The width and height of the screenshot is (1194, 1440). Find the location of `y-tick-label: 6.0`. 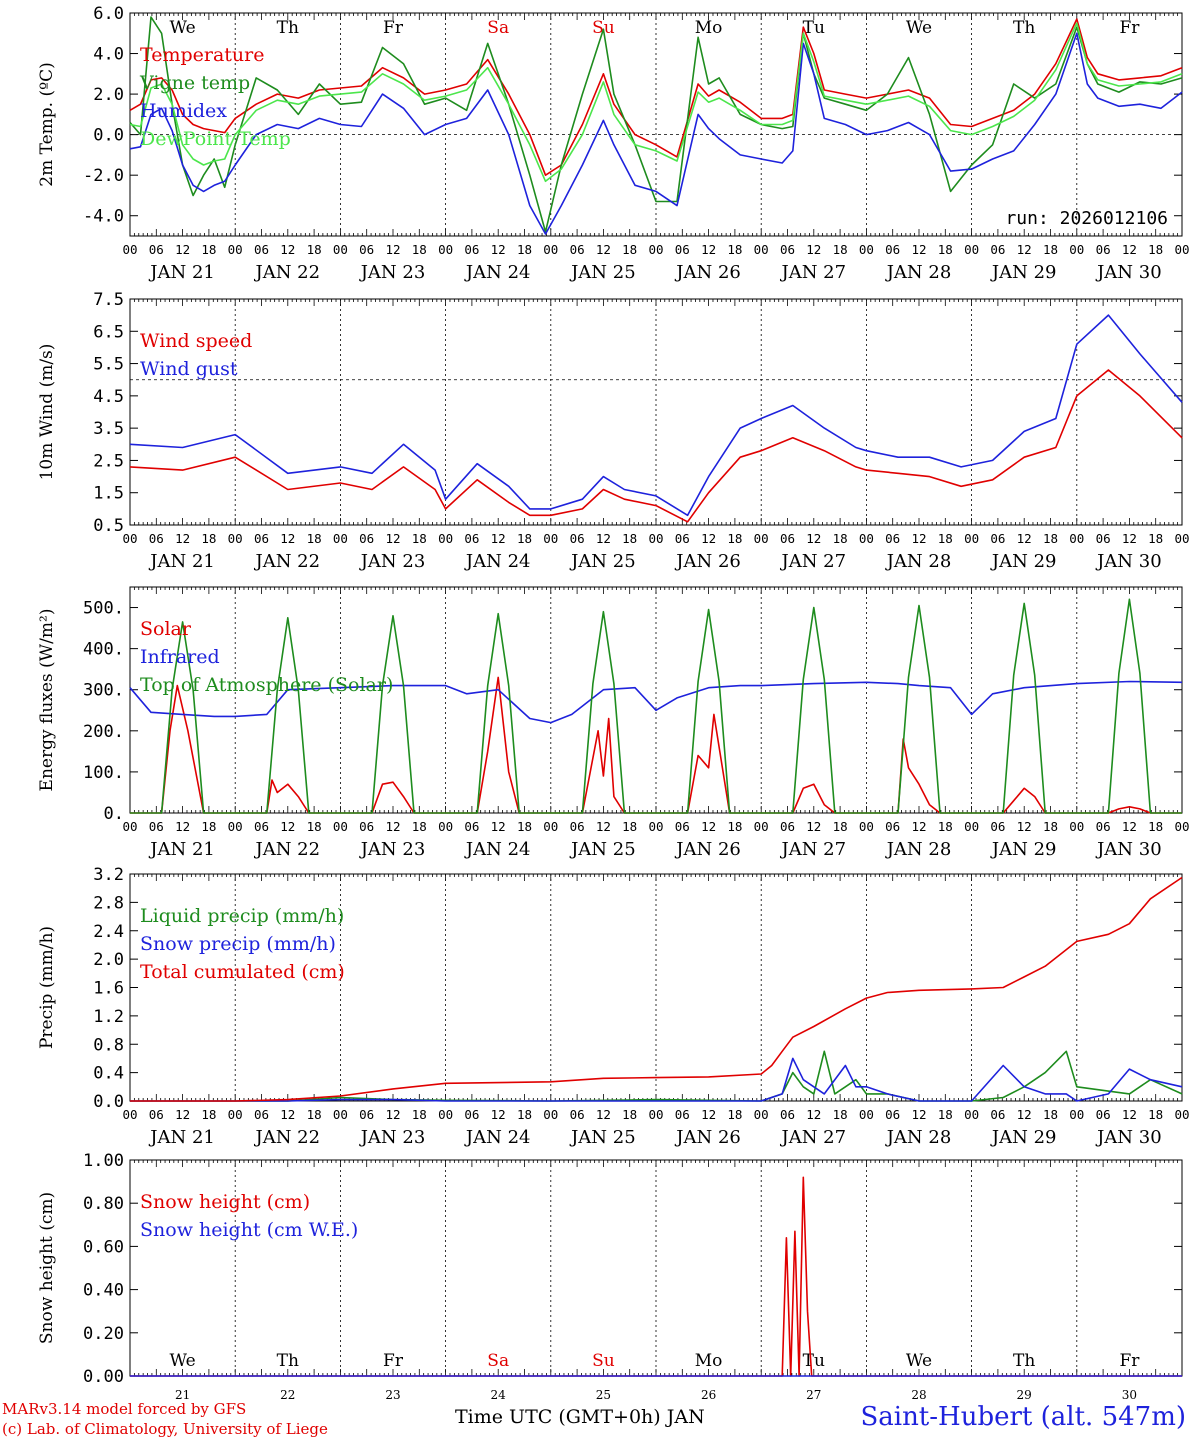

y-tick-label: 6.0 is located at coordinates (108, 14).